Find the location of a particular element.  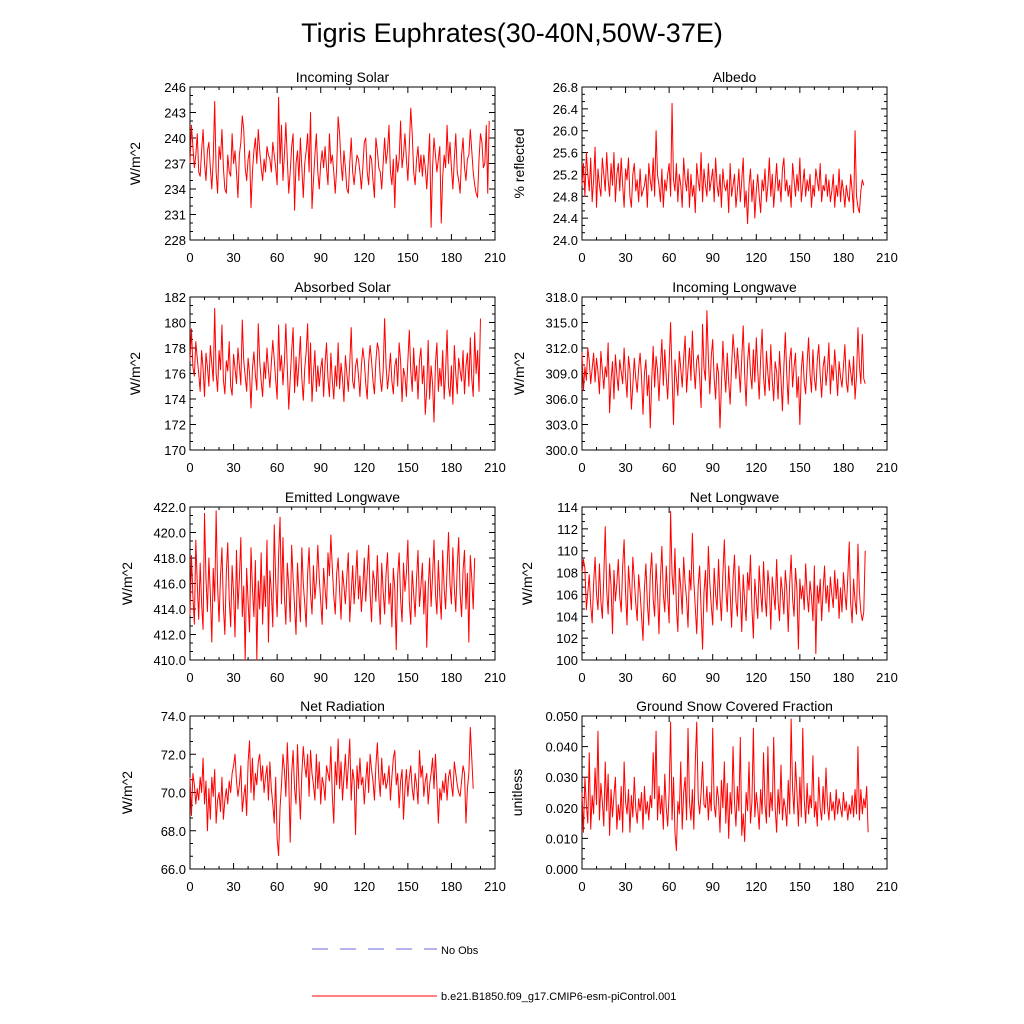

y-tick-label: 416.0 is located at coordinates (169, 584).